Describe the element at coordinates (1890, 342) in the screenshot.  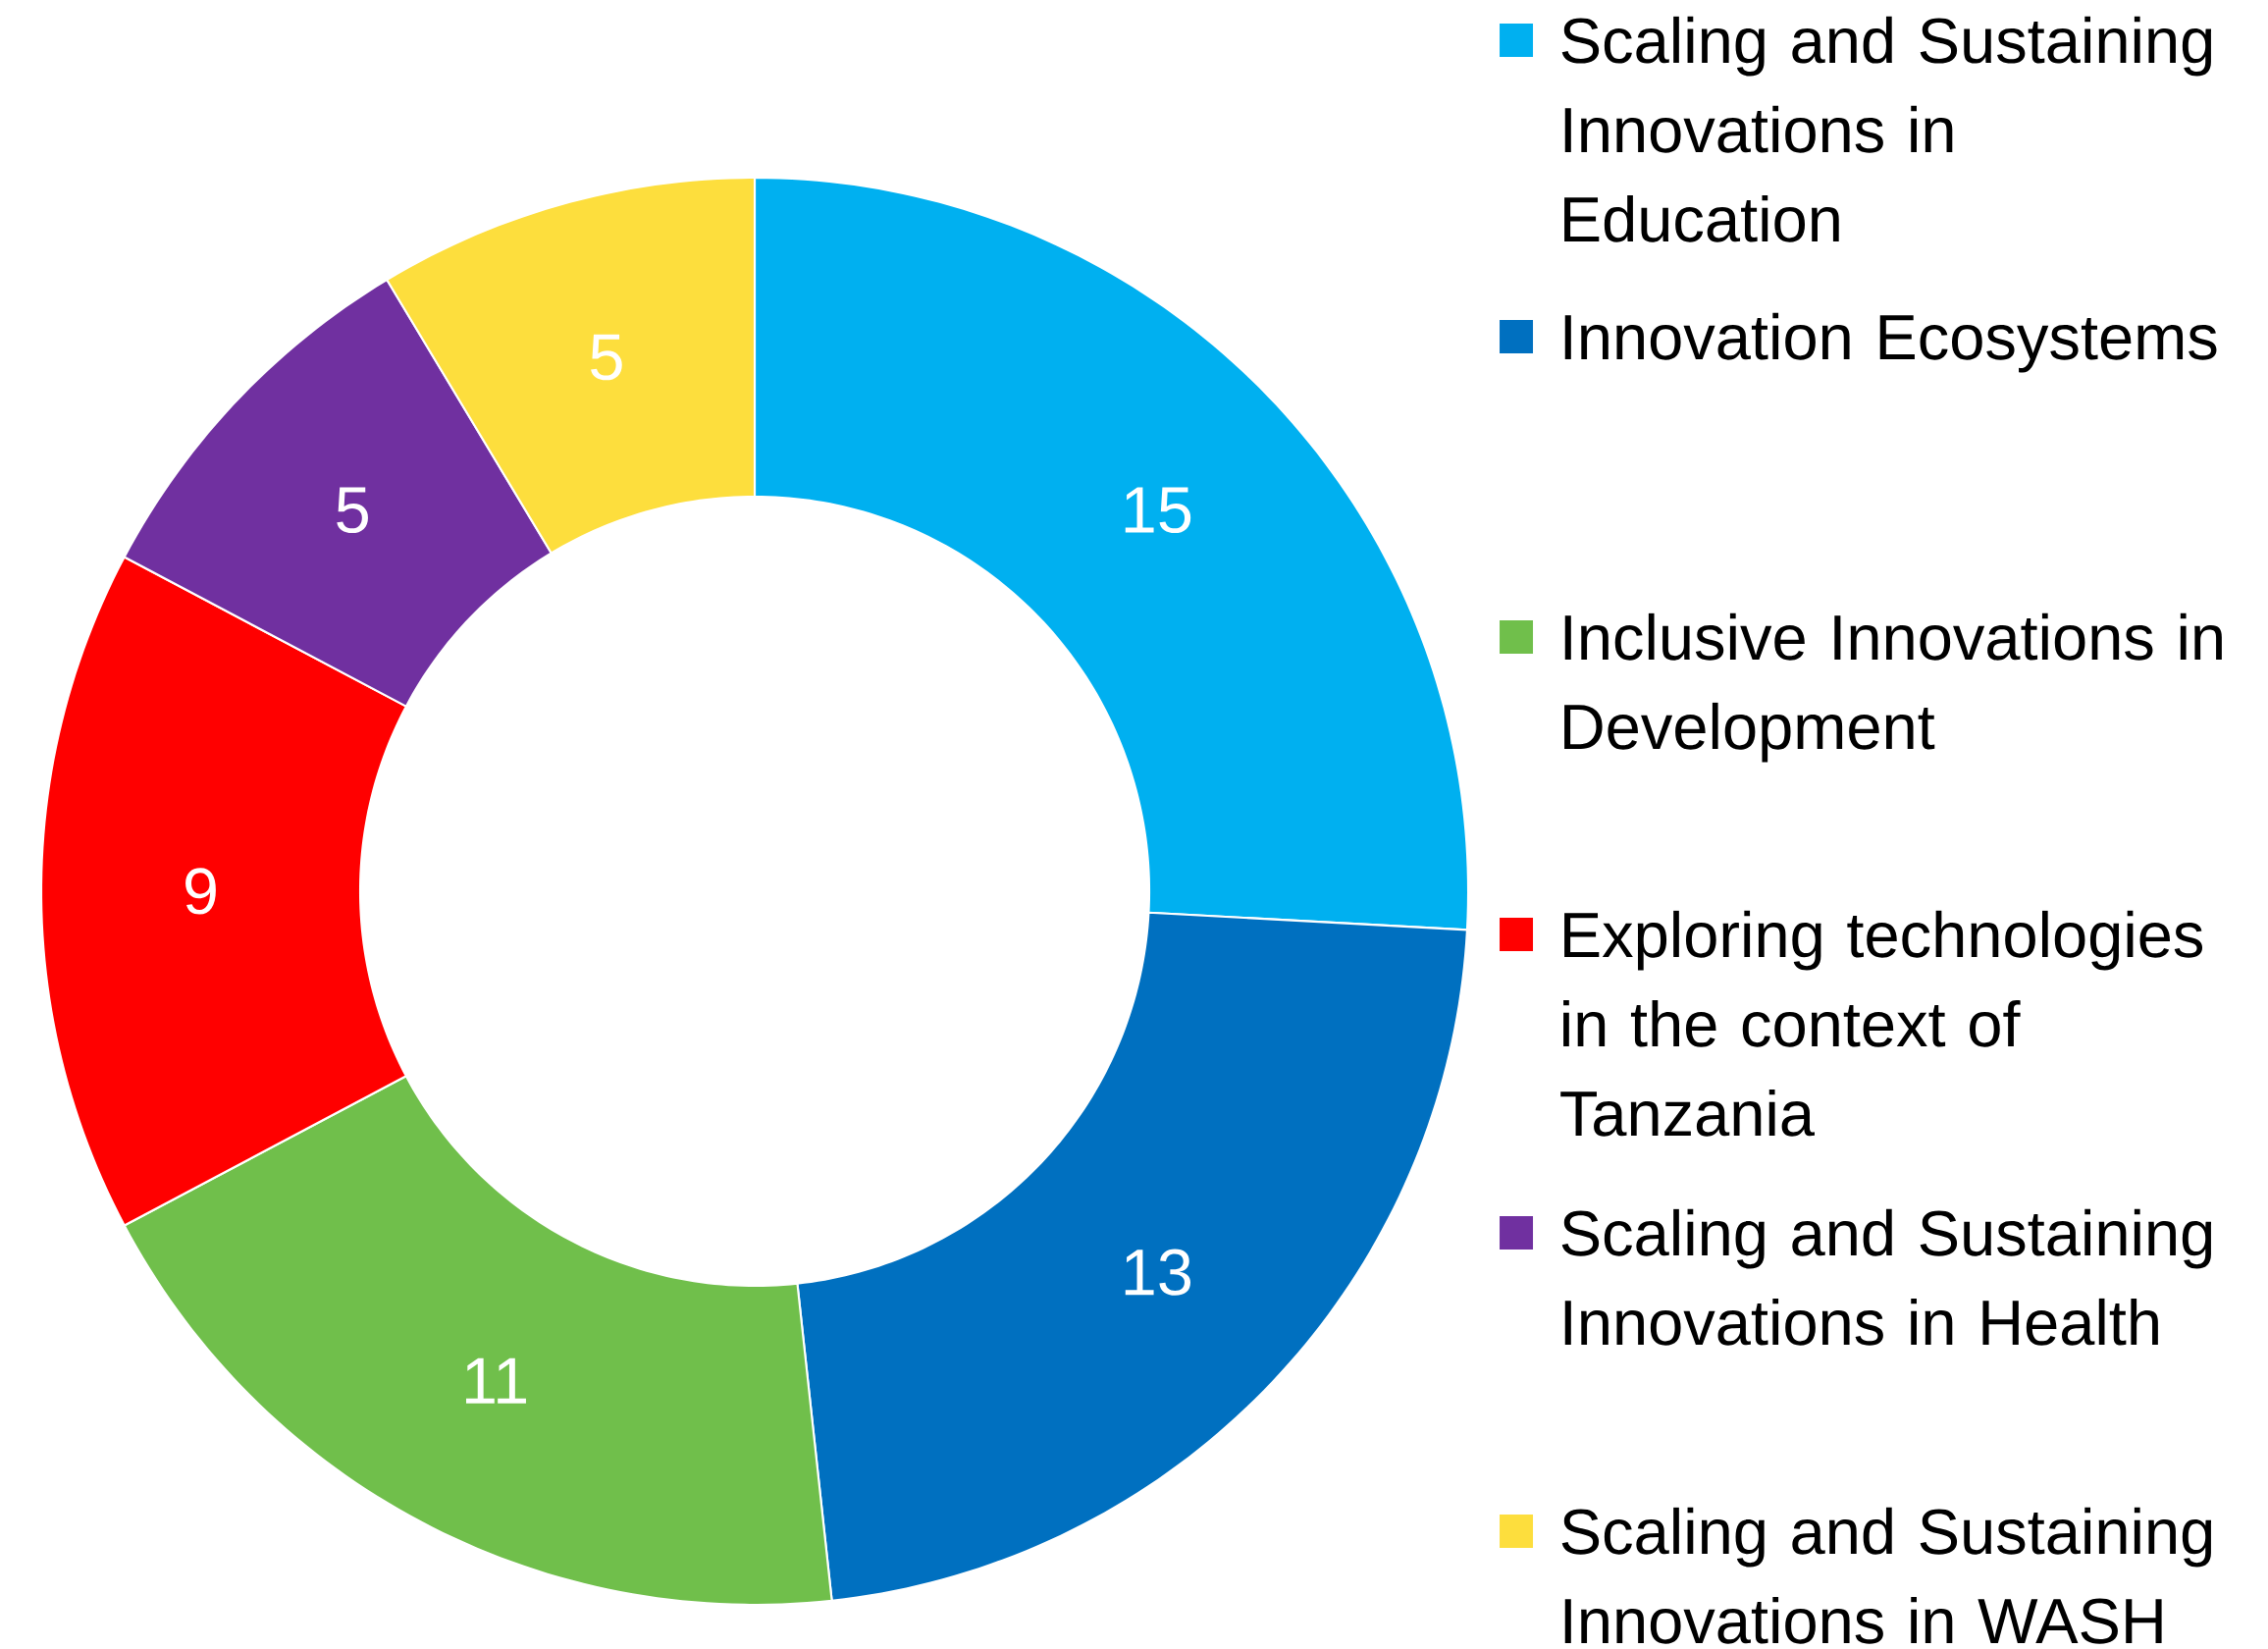
I see `legend-label: Innovation Ecosystems` at that location.